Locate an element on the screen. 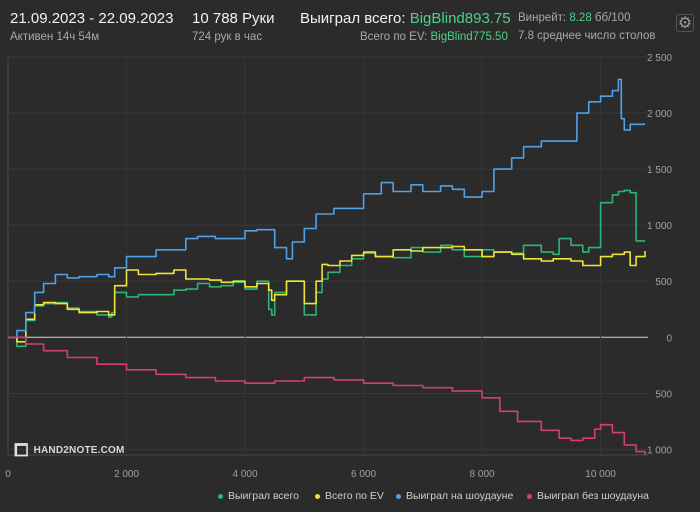 The image size is (700, 512). gear-icon: ⚙ is located at coordinates (685, 23).